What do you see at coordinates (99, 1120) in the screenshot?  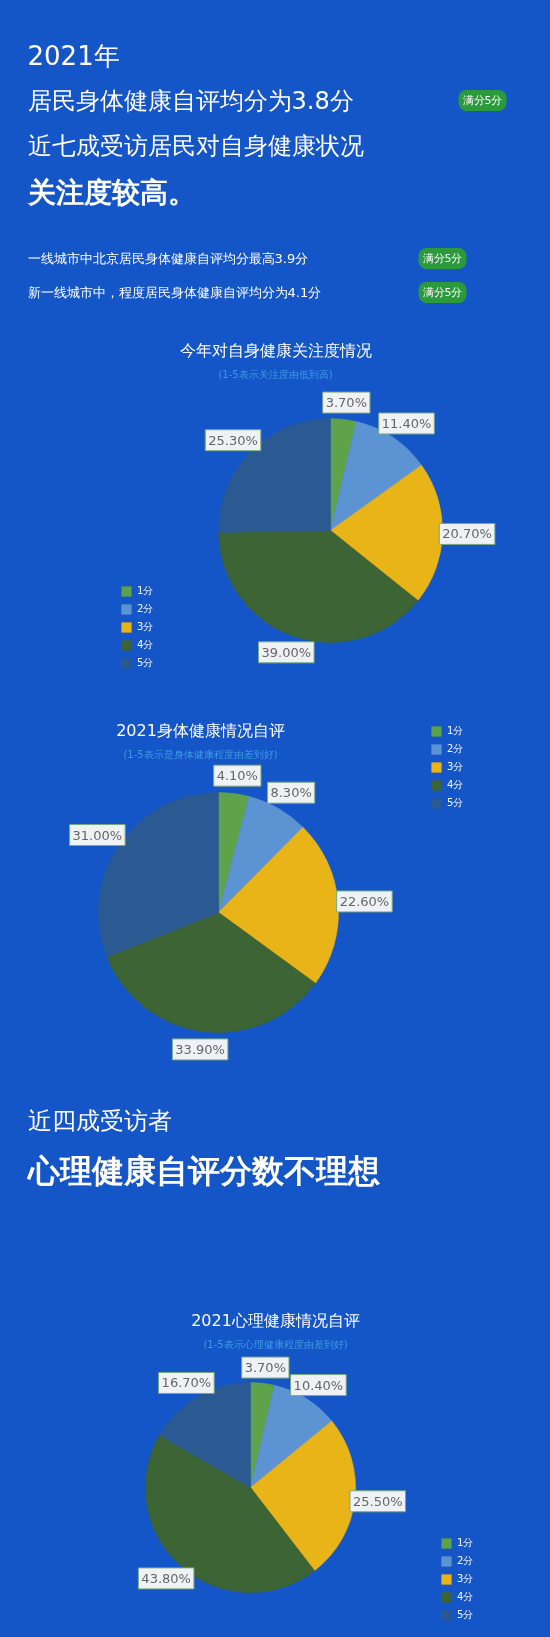 I see `text: 近四成受访者` at bounding box center [99, 1120].